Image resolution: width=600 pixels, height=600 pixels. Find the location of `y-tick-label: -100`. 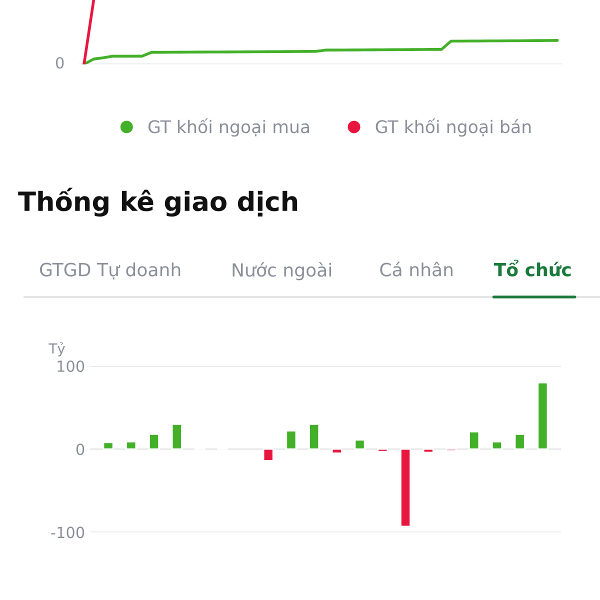

y-tick-label: -100 is located at coordinates (67, 532).